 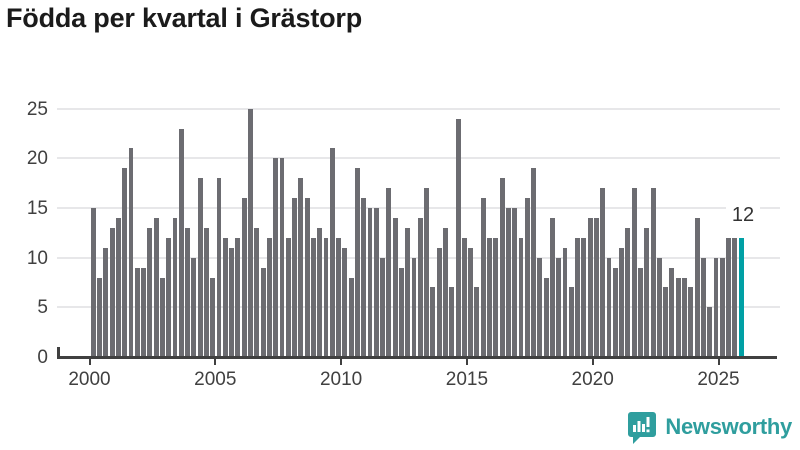 I want to click on brand-footer: Newsworthy, so click(x=709, y=427).